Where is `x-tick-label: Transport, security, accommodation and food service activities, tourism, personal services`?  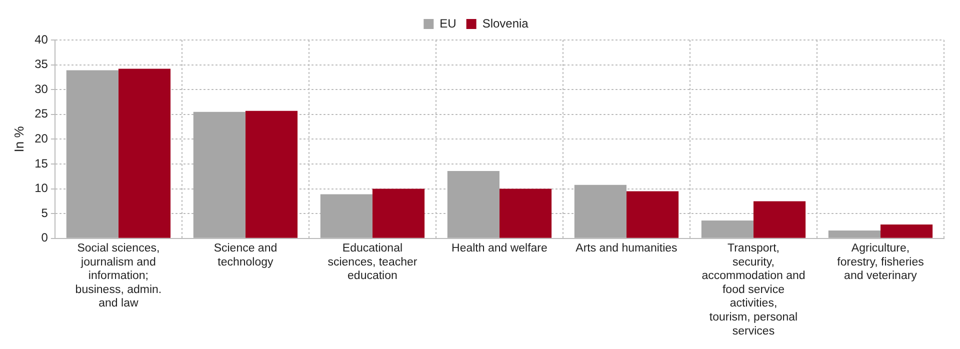 x-tick-label: Transport, security, accommodation and food service activities, tourism, personal services is located at coordinates (754, 290).